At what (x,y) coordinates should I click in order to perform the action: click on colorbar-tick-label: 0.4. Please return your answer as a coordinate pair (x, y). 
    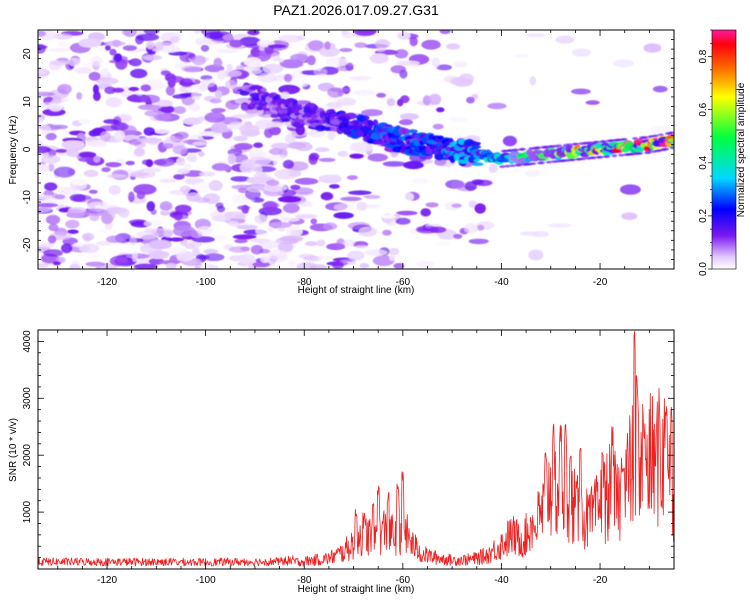
    Looking at the image, I should click on (703, 162).